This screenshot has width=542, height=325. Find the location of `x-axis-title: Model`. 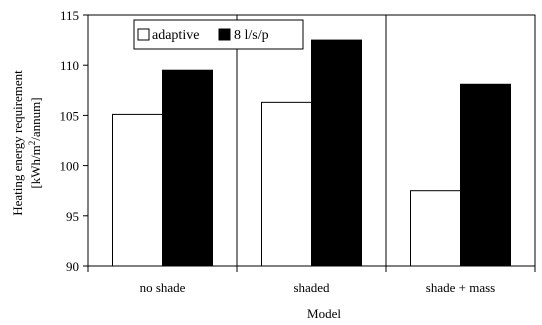

x-axis-title: Model is located at coordinates (324, 313).